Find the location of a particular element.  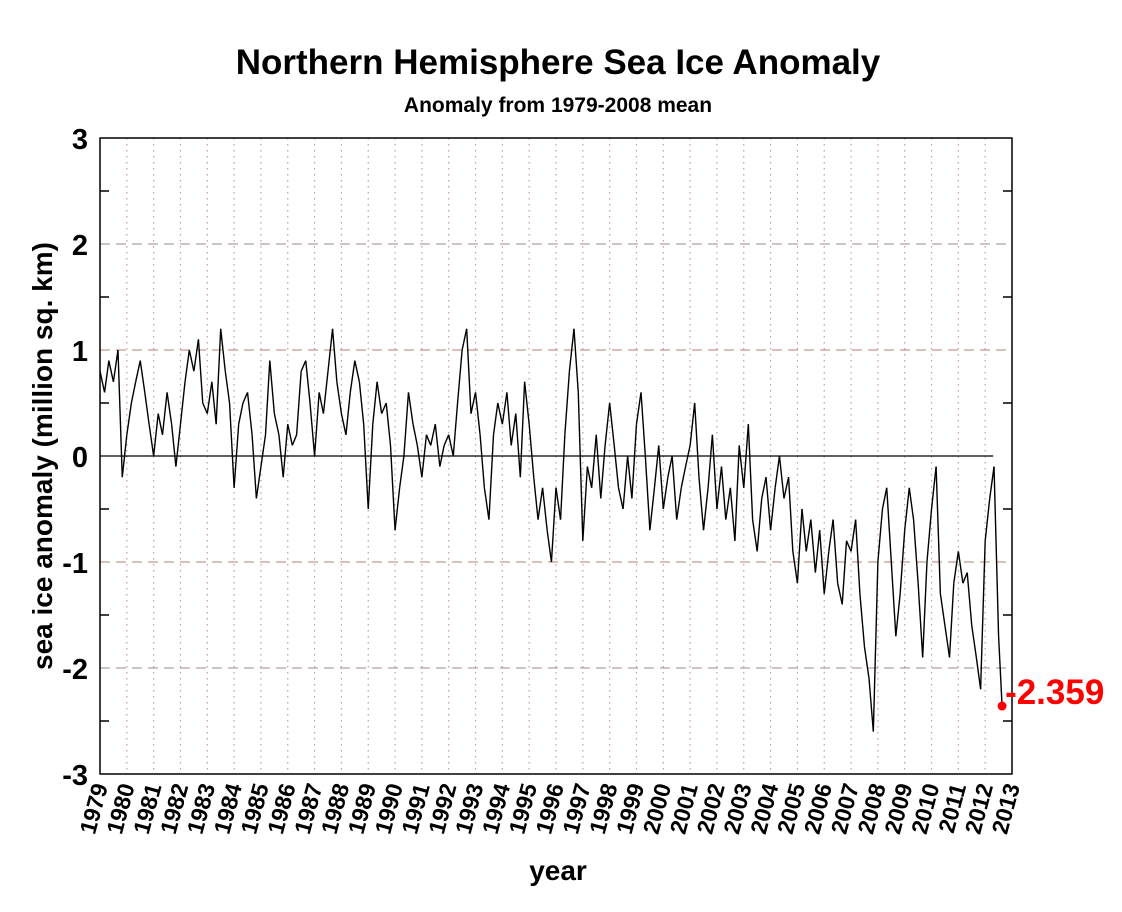

last-value-marker is located at coordinates (1002, 706).